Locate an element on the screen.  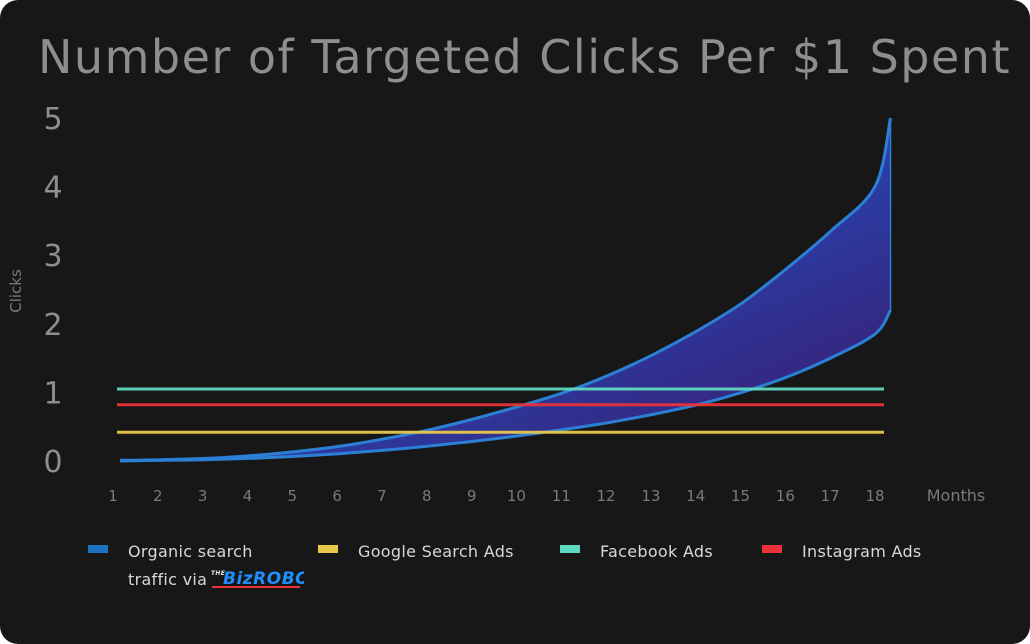
x-tick-label: 9 is located at coordinates (472, 496).